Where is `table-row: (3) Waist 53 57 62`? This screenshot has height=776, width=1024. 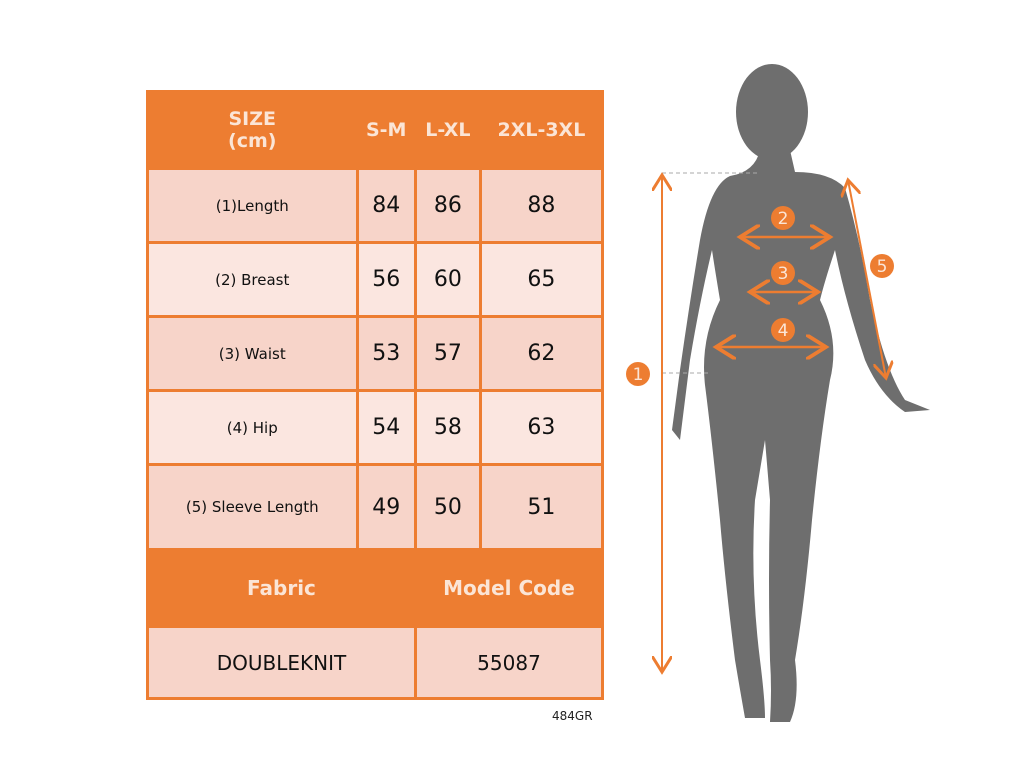 table-row: (3) Waist 53 57 62 is located at coordinates (375, 353).